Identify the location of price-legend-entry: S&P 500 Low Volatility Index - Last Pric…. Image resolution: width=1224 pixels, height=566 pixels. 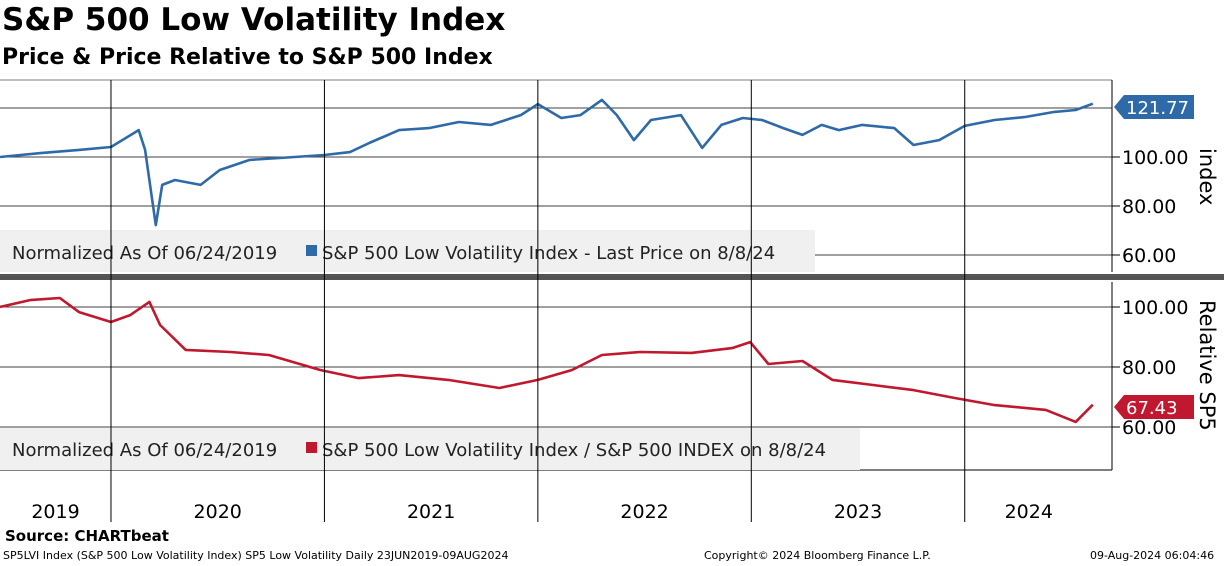
(548, 253).